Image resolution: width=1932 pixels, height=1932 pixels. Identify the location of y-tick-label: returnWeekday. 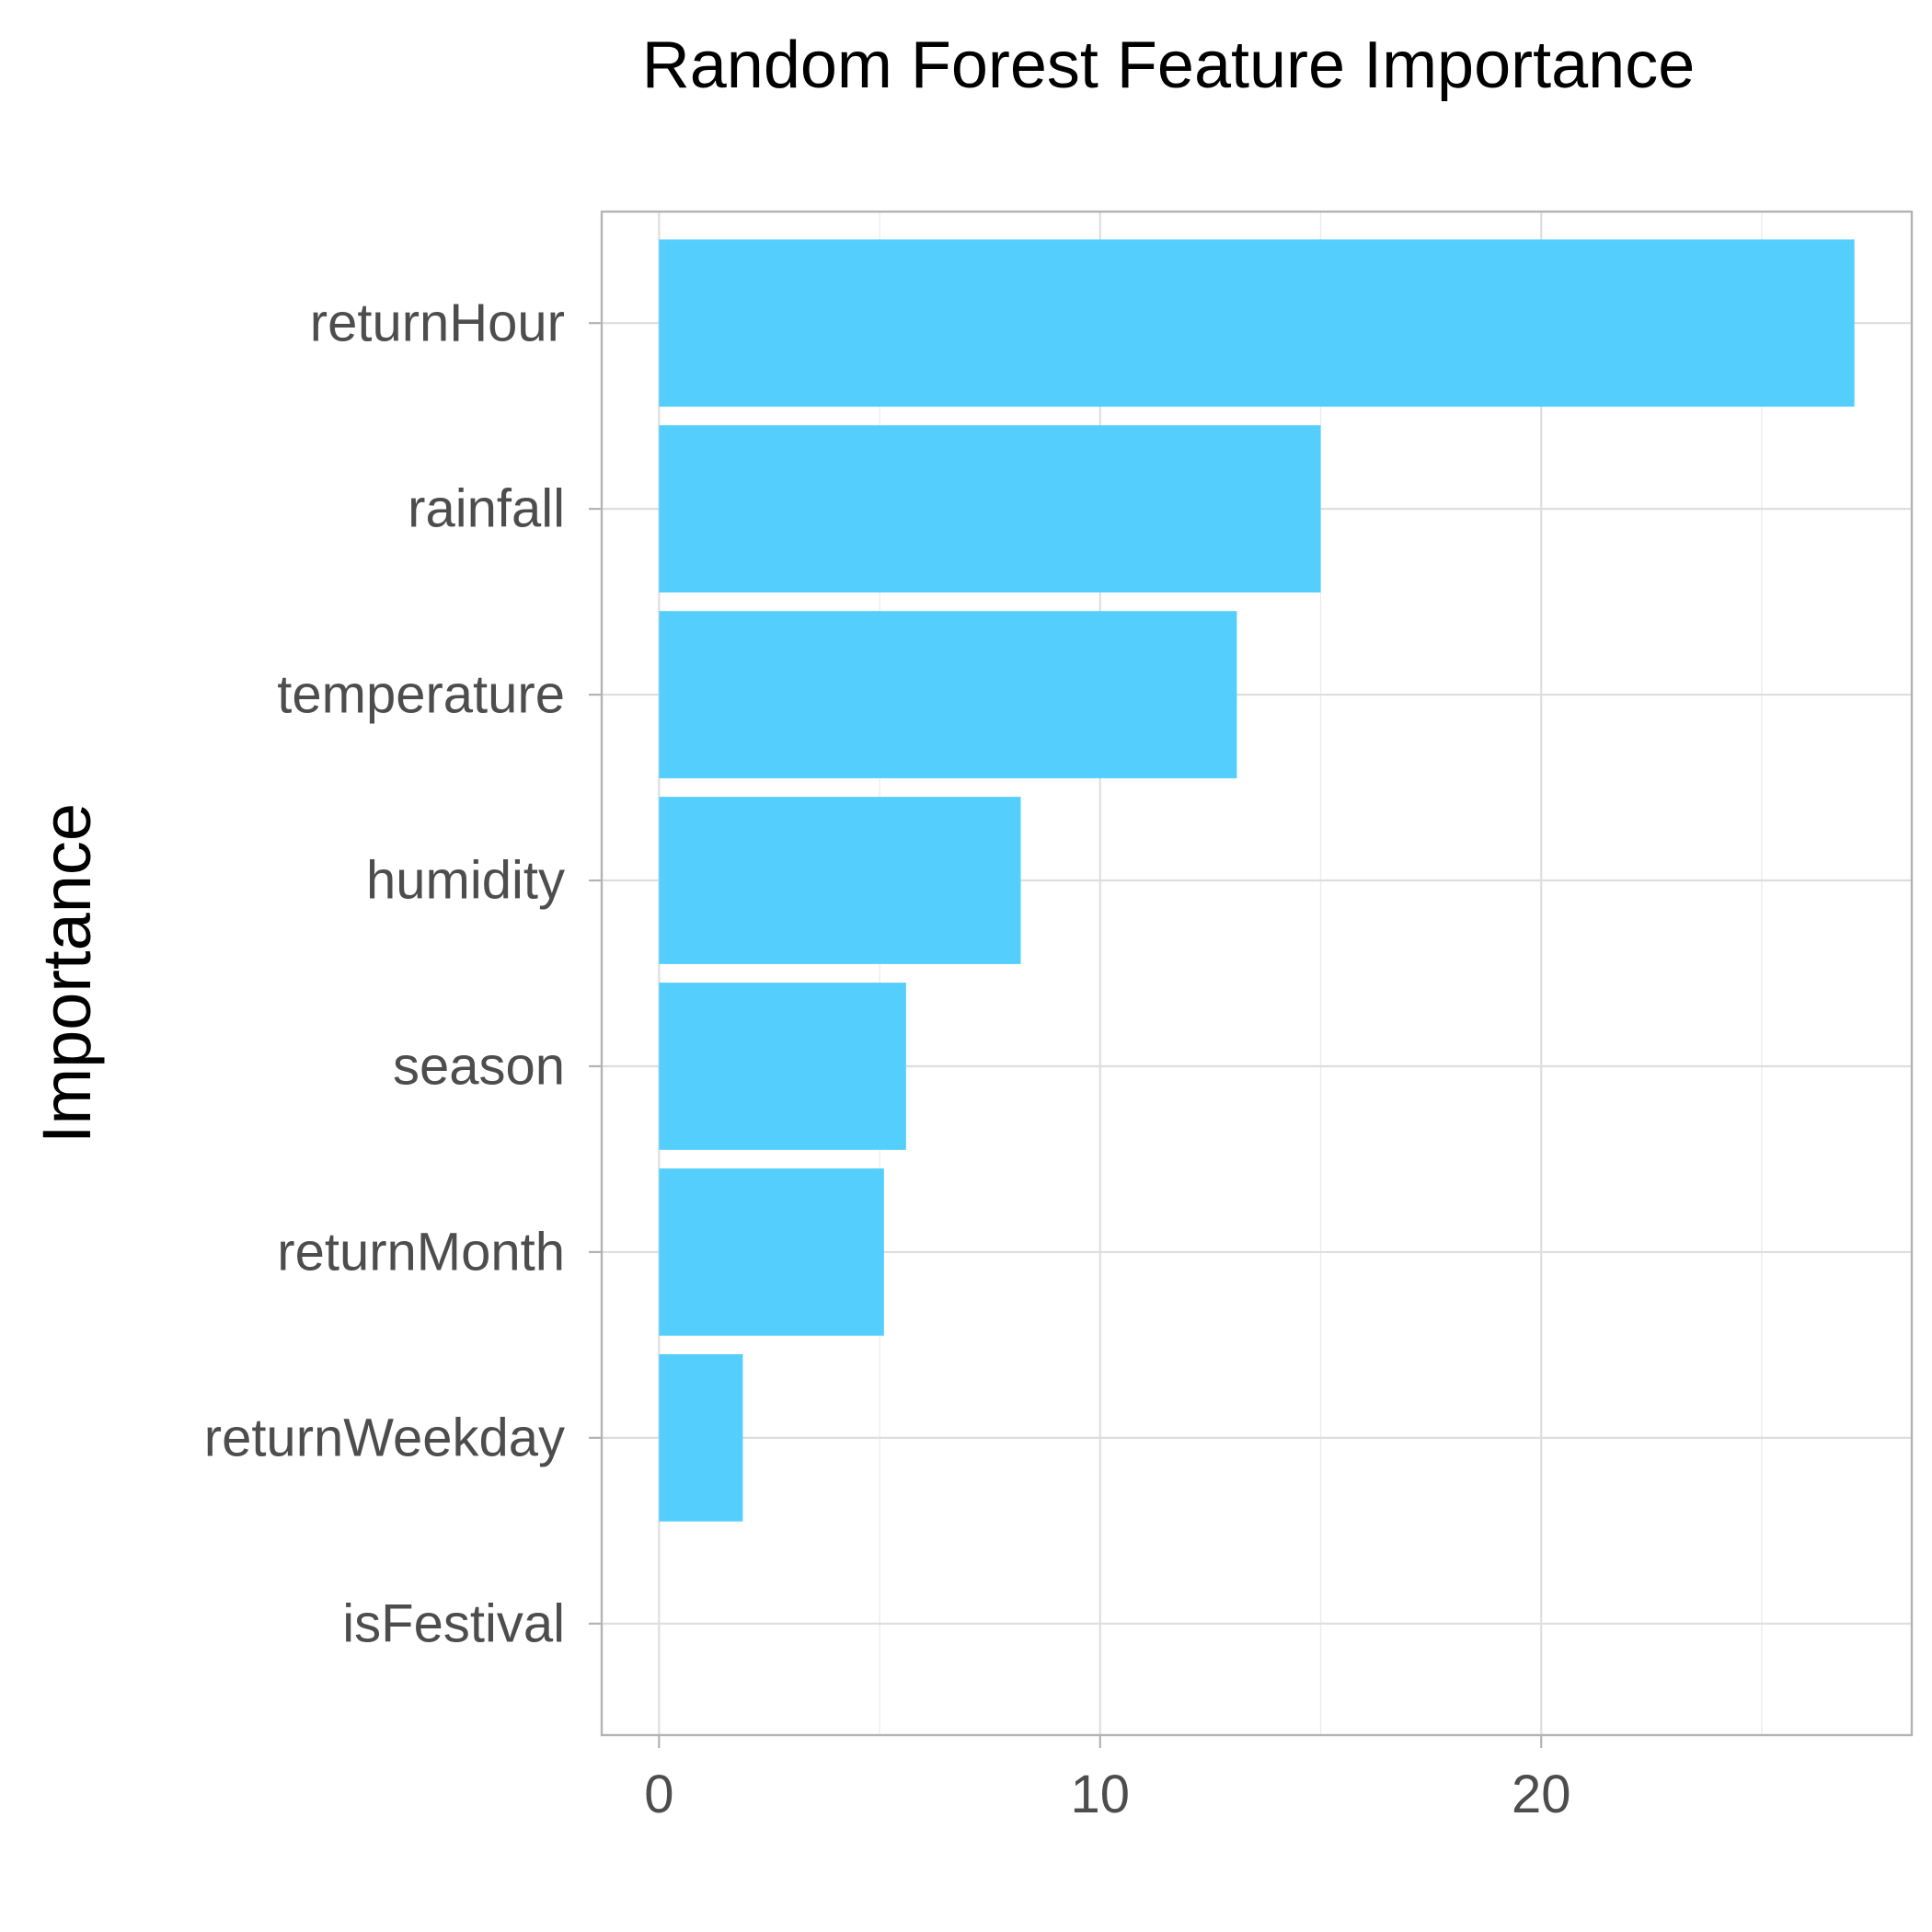
(384, 1437).